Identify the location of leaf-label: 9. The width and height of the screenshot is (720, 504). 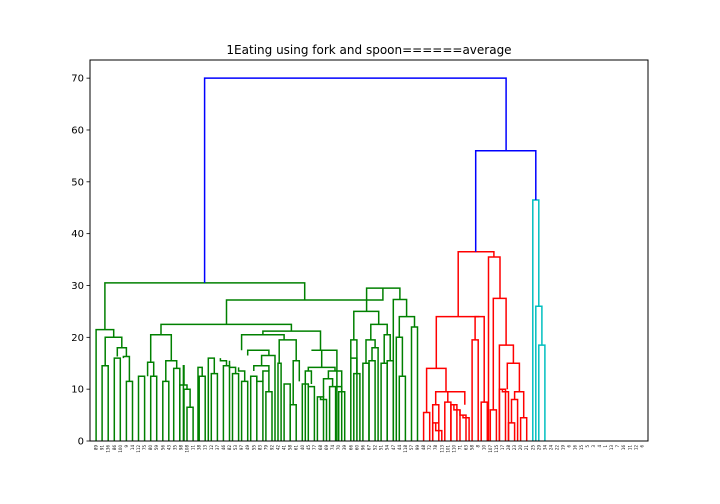
(126, 446).